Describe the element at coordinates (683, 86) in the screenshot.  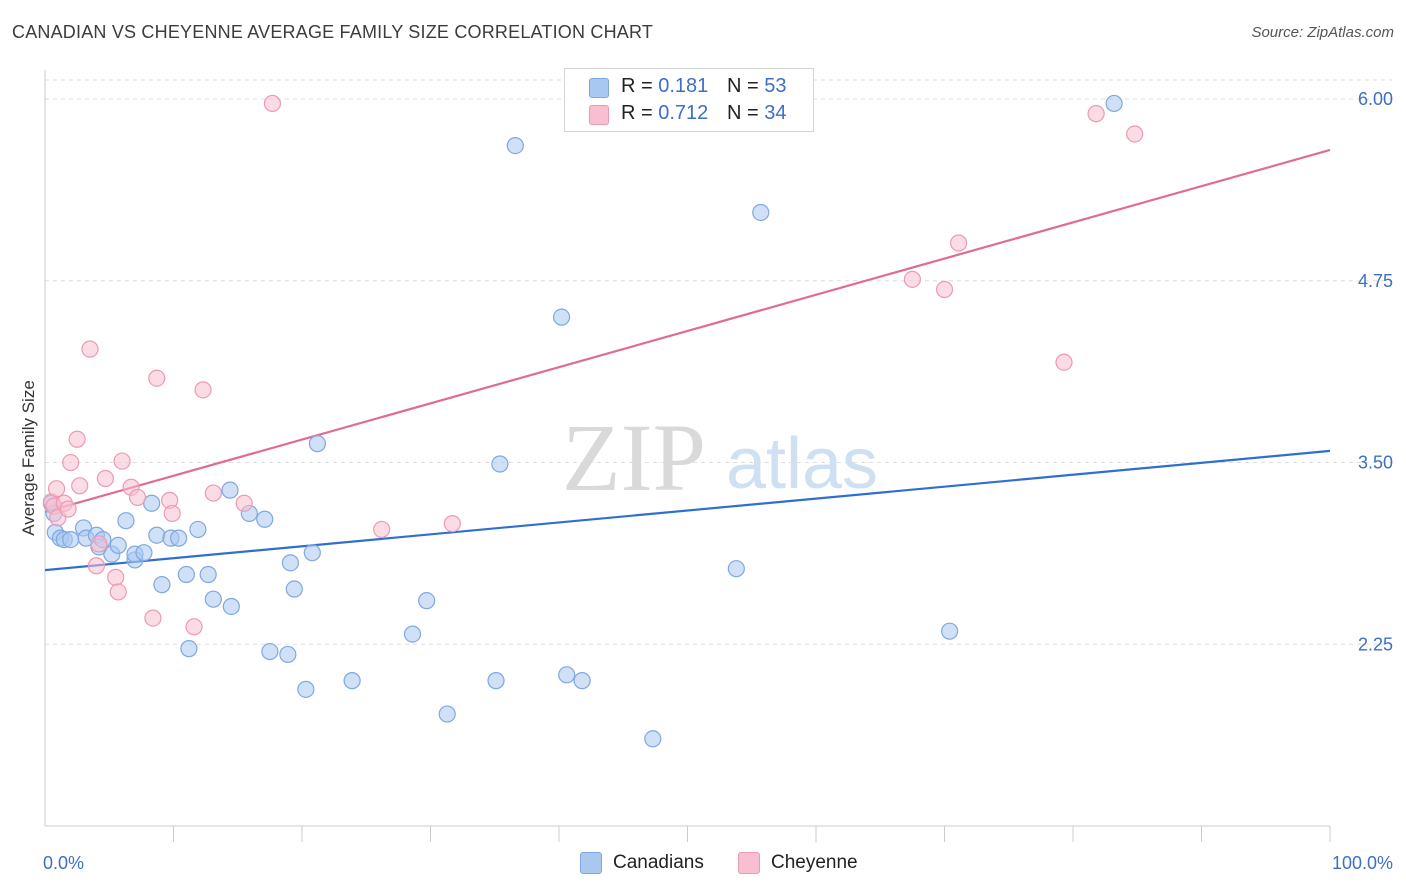
I see `canadians-r-value: 0.181` at that location.